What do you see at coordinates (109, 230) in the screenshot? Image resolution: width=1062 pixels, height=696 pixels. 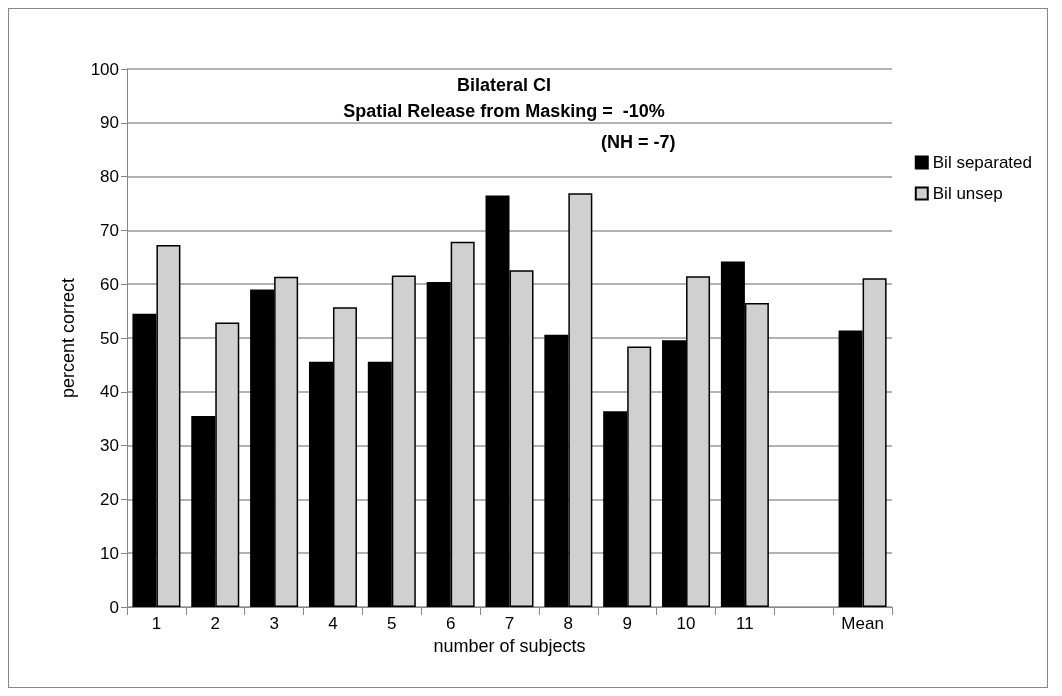 I see `y-tick-label: 70` at bounding box center [109, 230].